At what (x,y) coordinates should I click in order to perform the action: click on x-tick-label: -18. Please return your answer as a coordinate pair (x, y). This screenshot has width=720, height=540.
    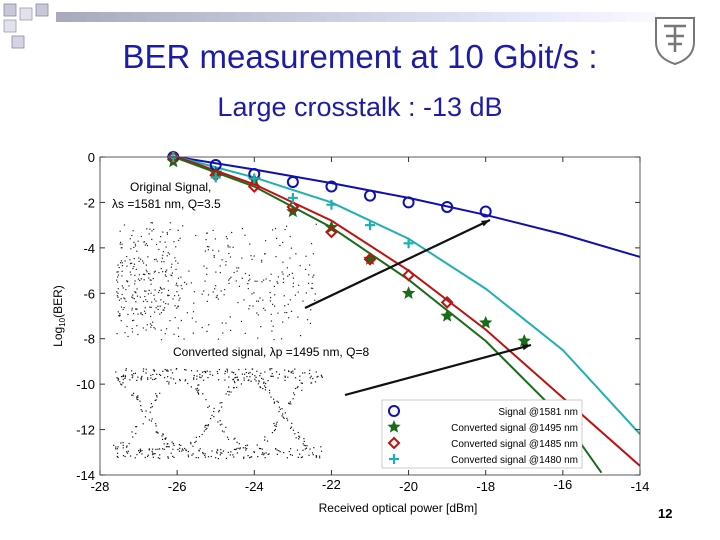
    Looking at the image, I should click on (485, 486).